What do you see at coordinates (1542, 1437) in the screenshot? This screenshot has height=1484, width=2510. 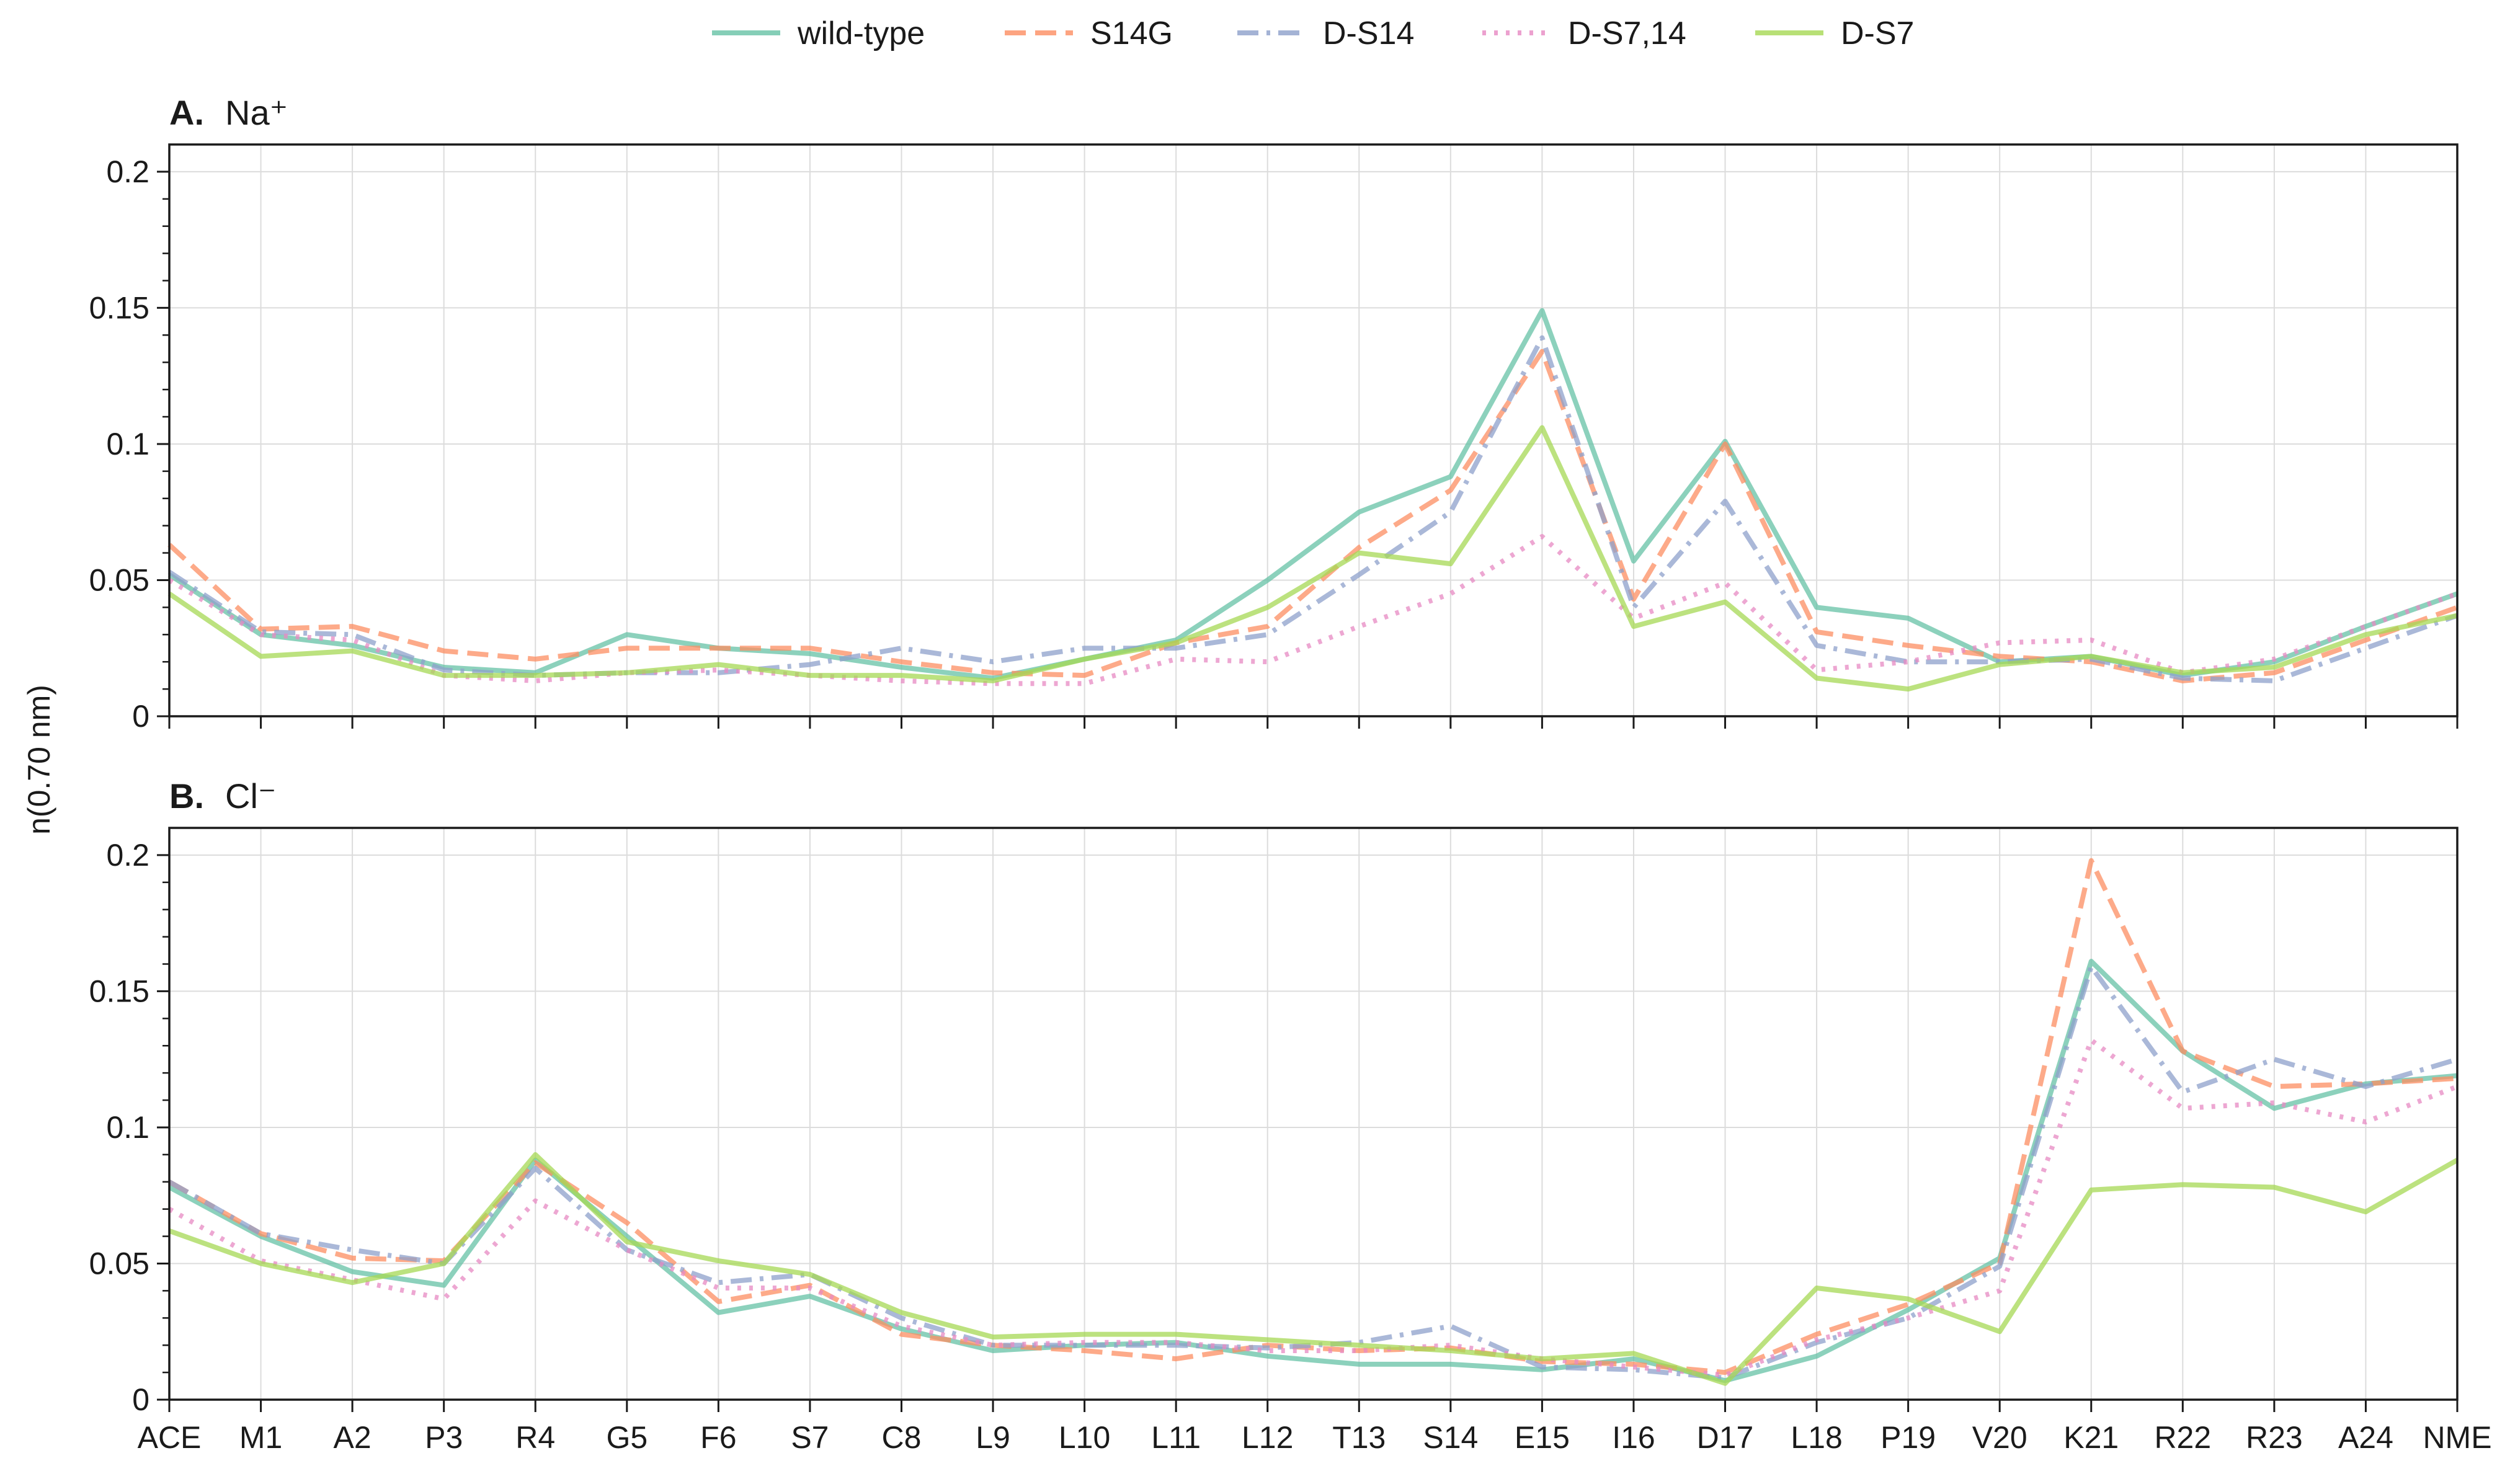 I see `x-tick-label: E15` at bounding box center [1542, 1437].